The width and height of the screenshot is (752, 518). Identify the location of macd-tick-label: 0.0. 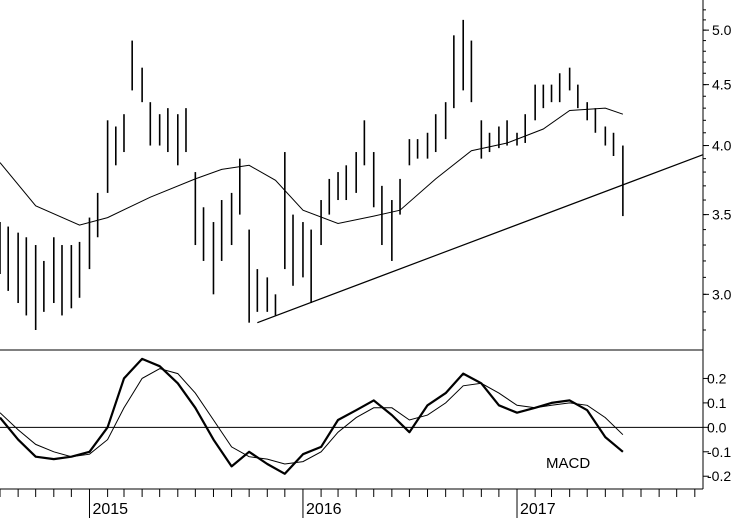
(717, 427).